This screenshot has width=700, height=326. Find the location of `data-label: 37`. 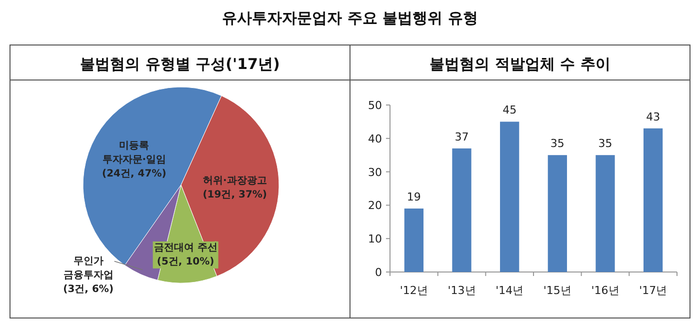

data-label: 37 is located at coordinates (461, 137).